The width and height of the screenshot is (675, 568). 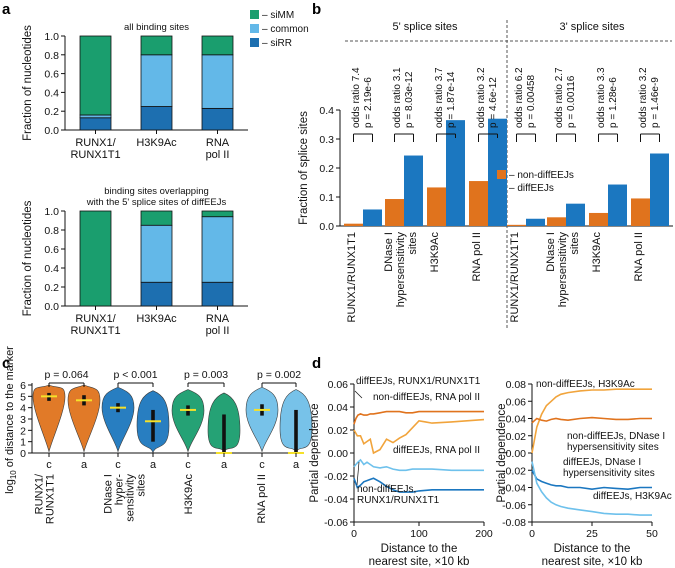 I want to click on p-value-label: p = 0.064, so click(x=66, y=375).